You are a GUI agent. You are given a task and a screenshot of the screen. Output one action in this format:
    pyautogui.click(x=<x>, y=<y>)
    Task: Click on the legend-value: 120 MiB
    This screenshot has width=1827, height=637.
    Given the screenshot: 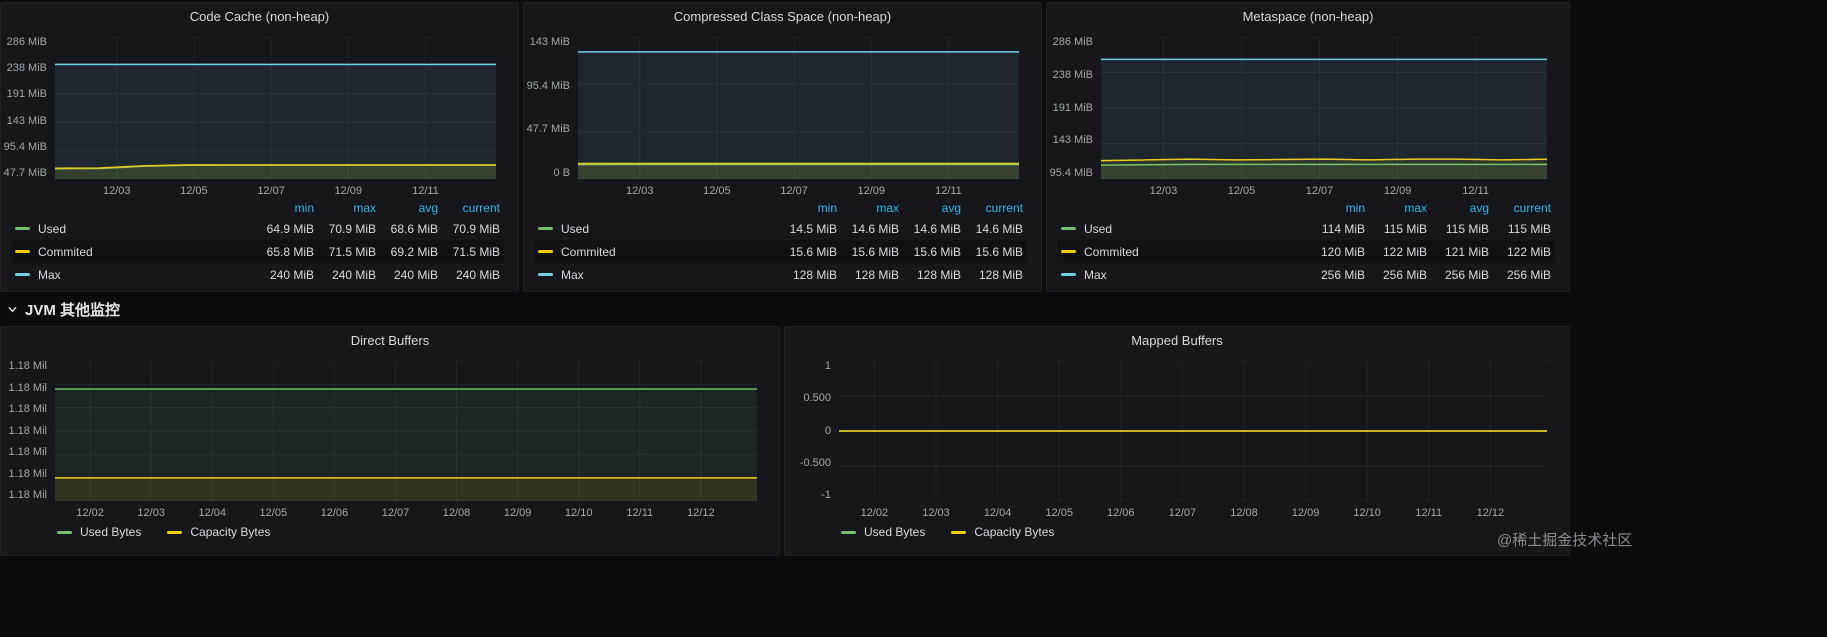 What is the action you would take?
    pyautogui.click(x=1342, y=251)
    